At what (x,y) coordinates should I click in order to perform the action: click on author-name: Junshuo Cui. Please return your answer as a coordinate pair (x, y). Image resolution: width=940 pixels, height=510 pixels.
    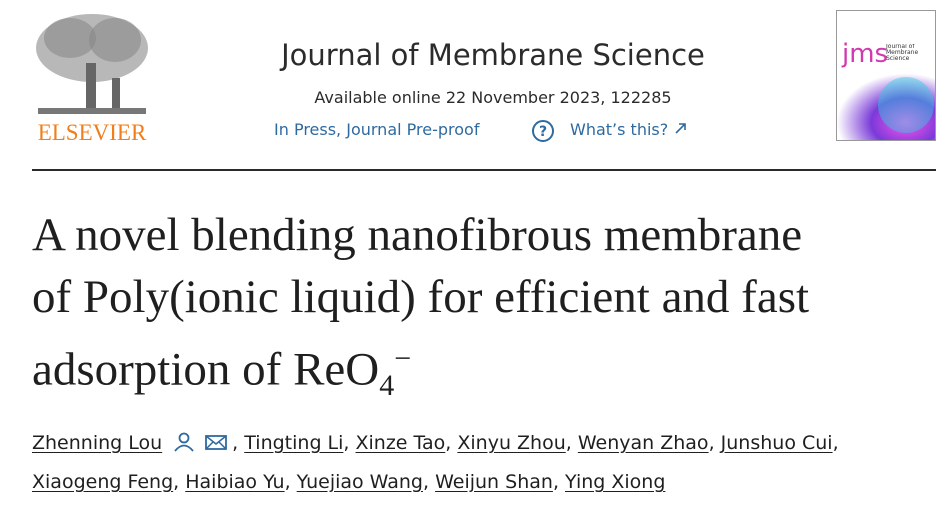
    Looking at the image, I should click on (776, 443).